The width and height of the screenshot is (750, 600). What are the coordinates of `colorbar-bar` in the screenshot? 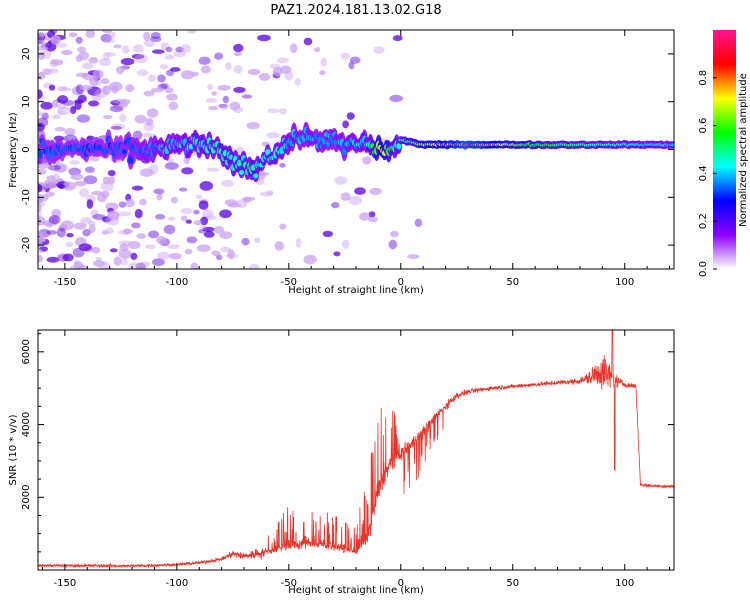 It's located at (724, 149).